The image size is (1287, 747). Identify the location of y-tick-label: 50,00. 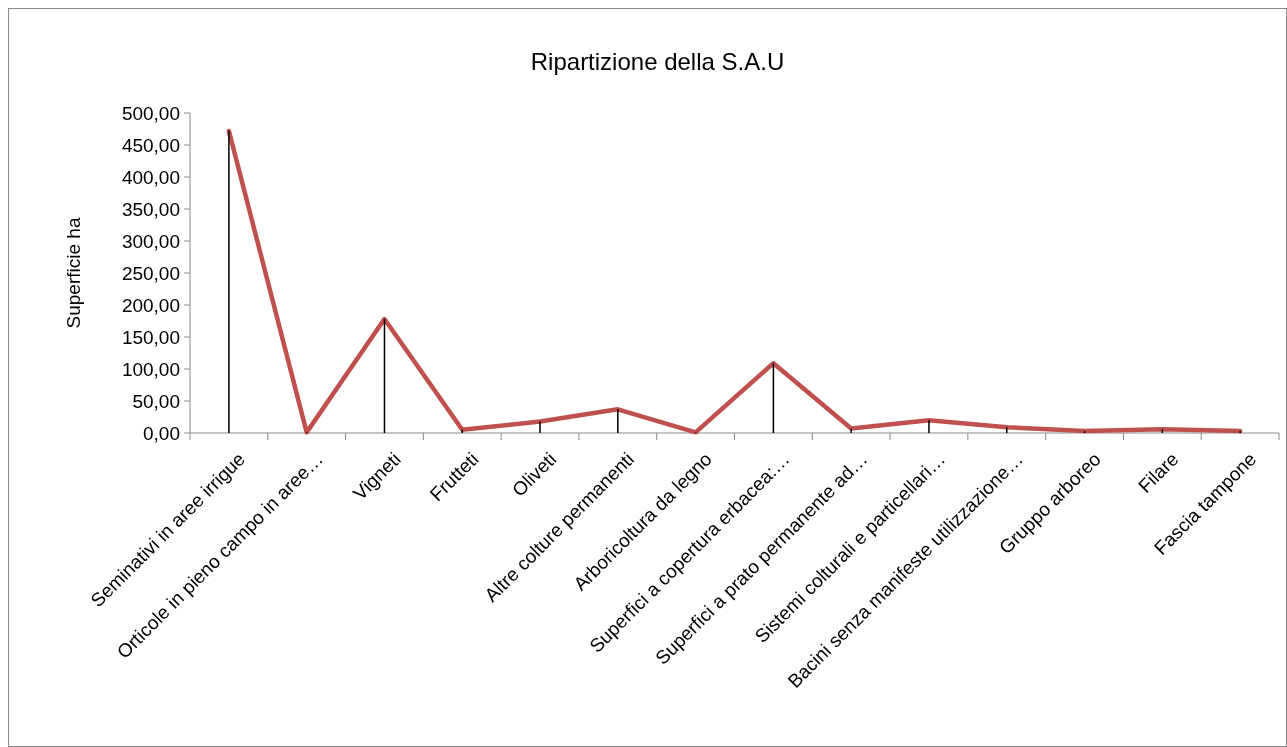
(156, 401).